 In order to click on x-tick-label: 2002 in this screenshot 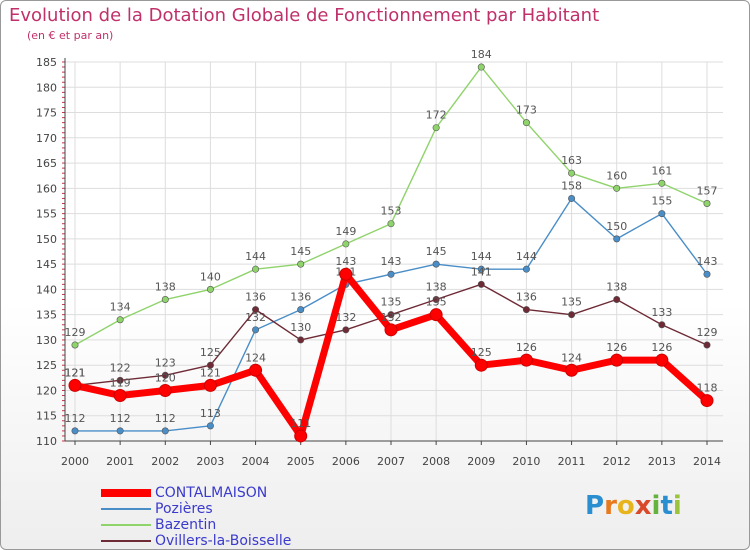, I will do `click(165, 461)`.